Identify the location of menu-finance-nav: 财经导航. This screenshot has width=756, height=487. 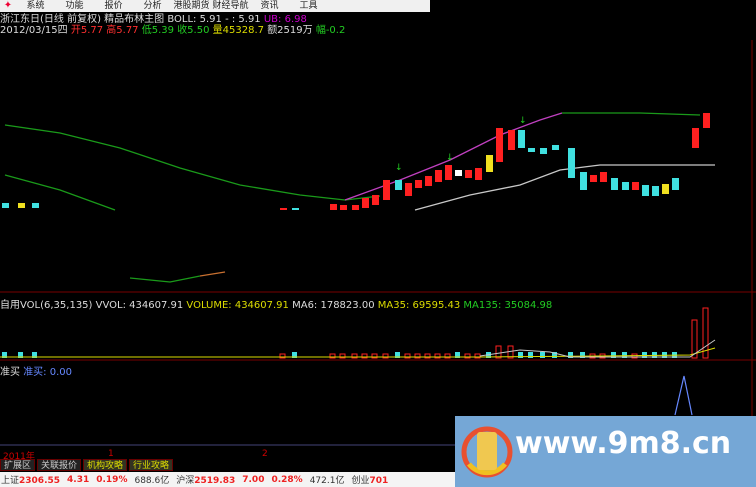
(230, 6).